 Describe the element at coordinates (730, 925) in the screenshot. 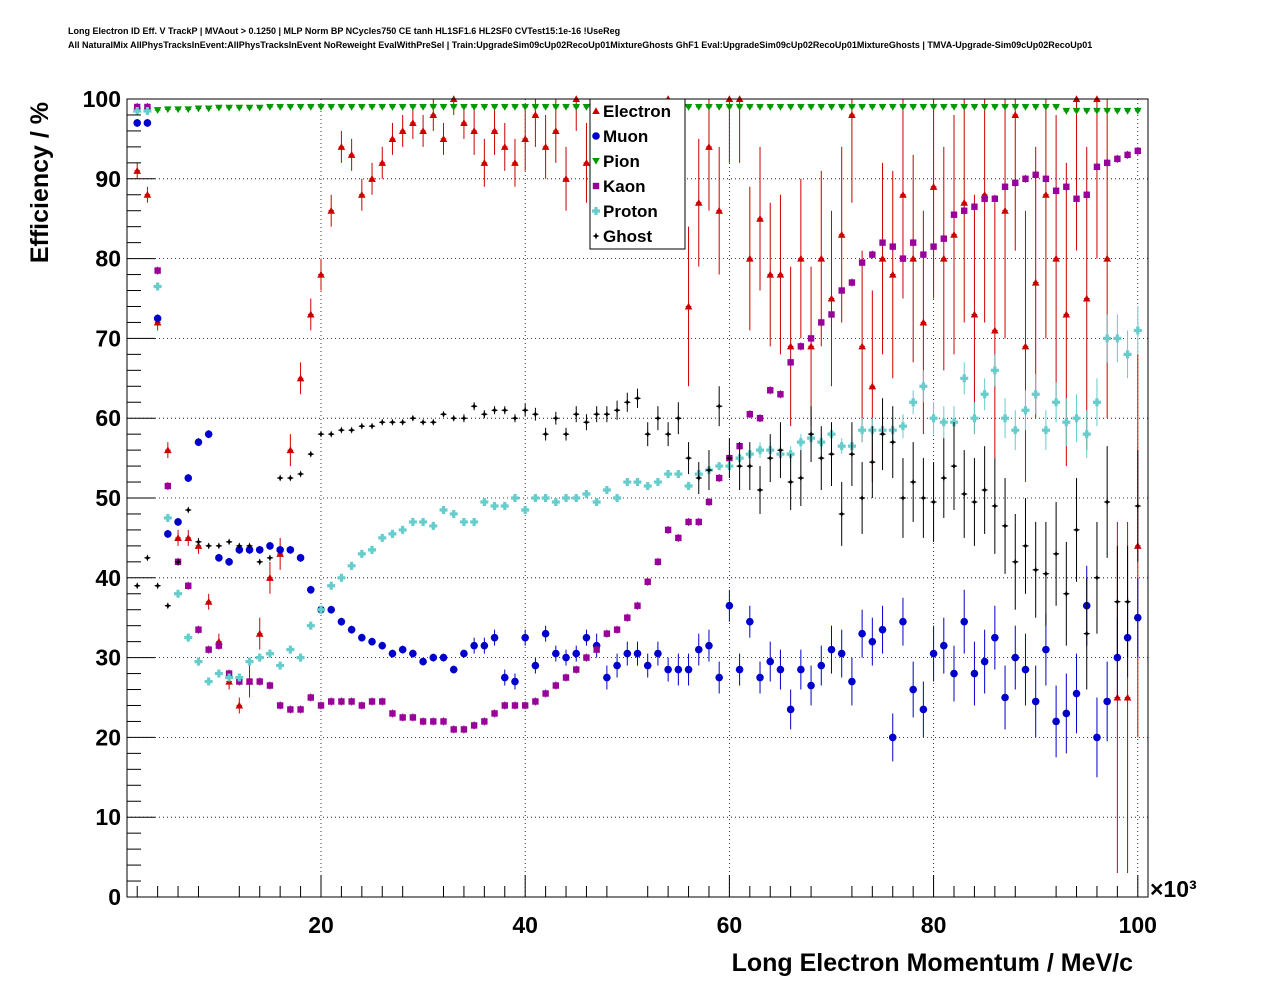

I see `x-tick-label: 60` at that location.